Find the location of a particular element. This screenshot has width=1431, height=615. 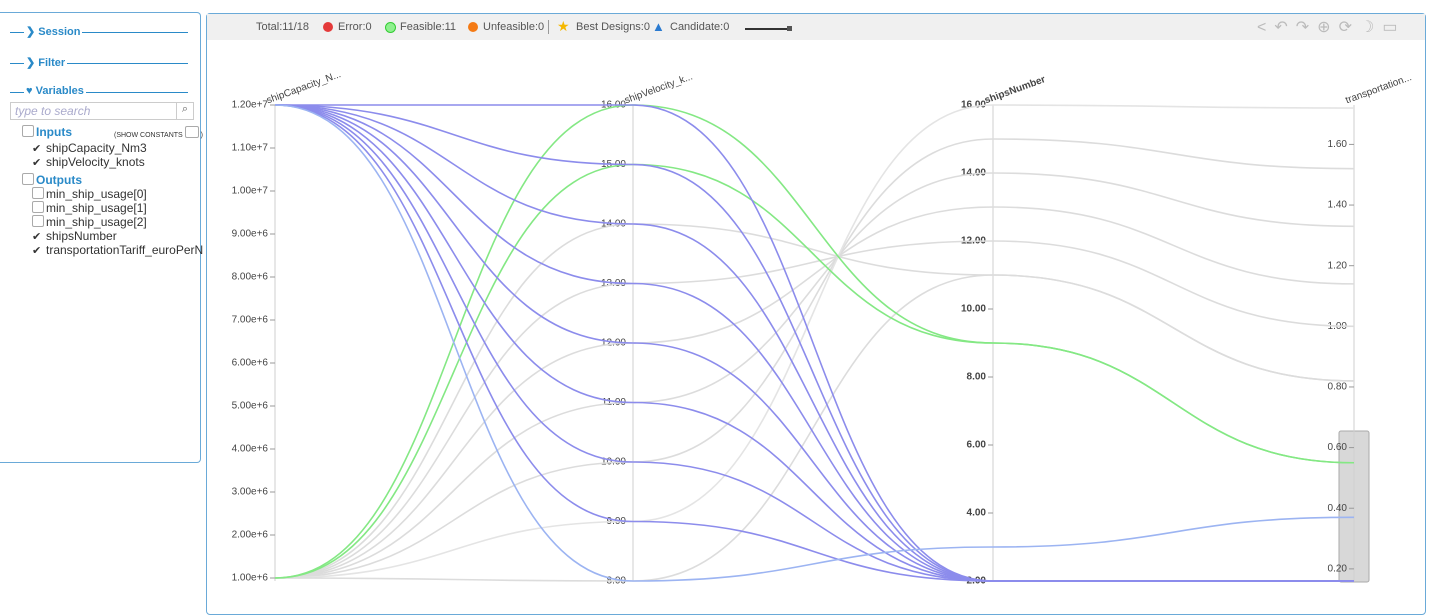

tick-label: 10.00 is located at coordinates (973, 309).